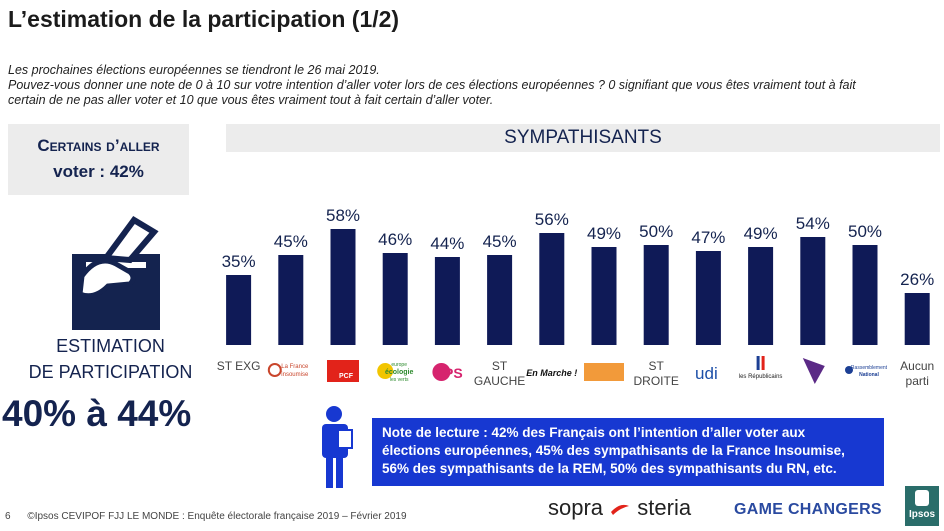 The height and width of the screenshot is (531, 944). I want to click on value-label-aucun: 26%, so click(917, 279).